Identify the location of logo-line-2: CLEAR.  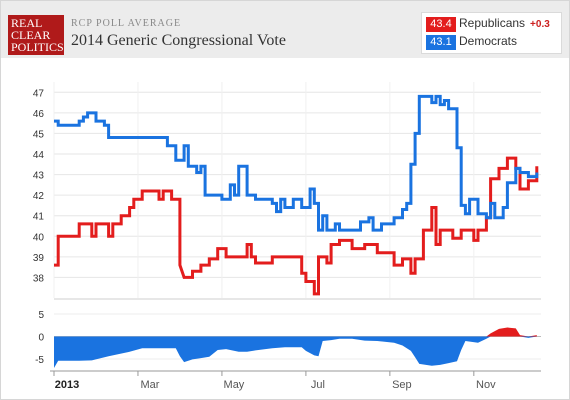
(31, 35).